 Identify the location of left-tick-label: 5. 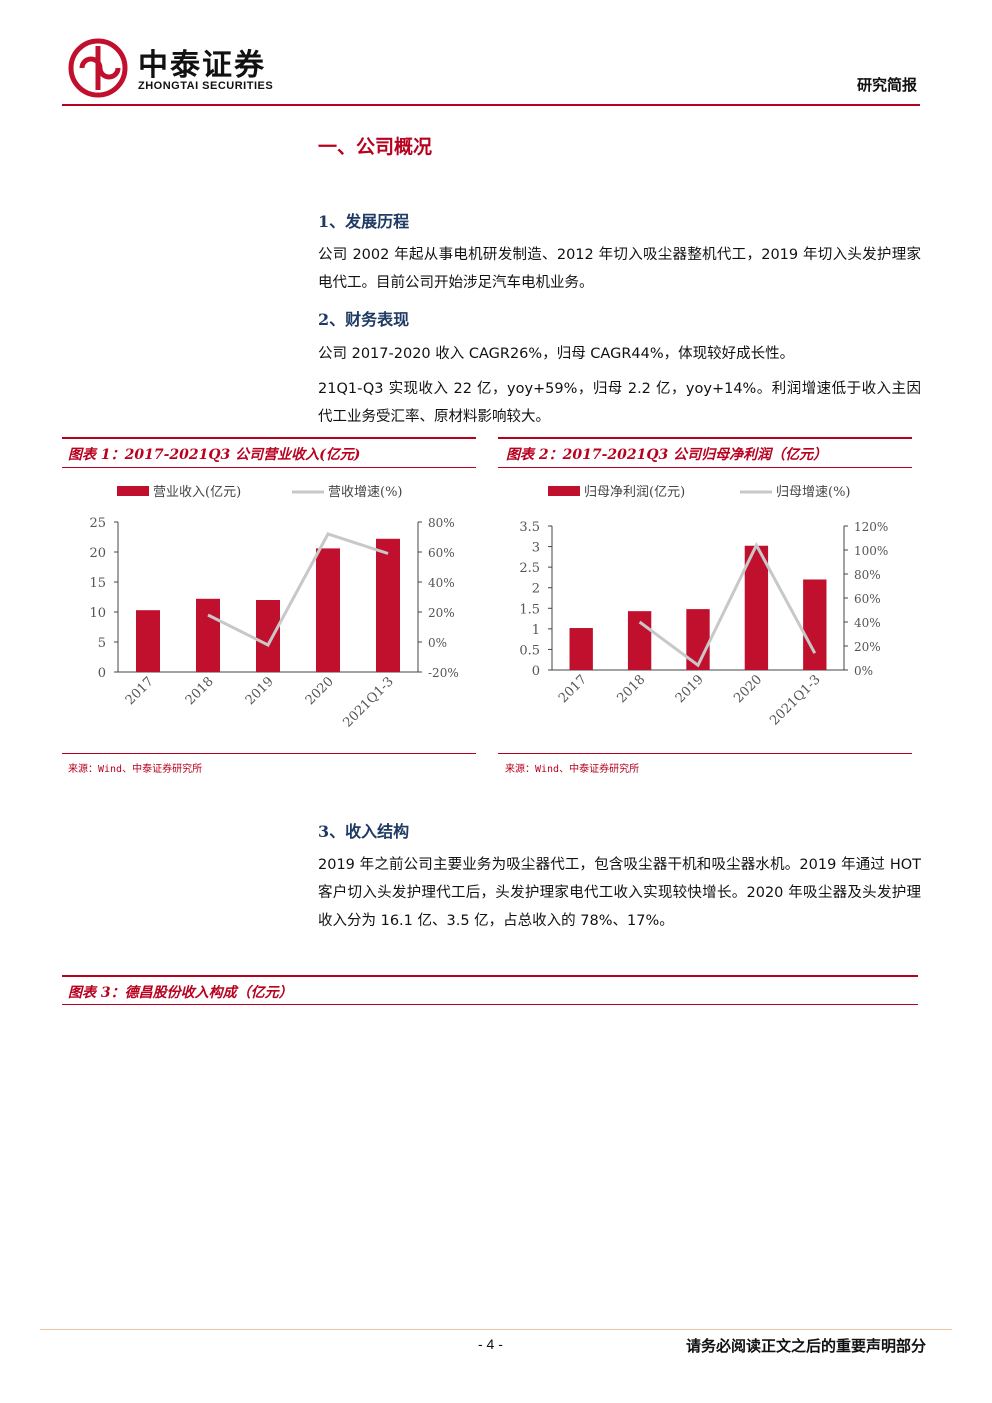
(102, 643).